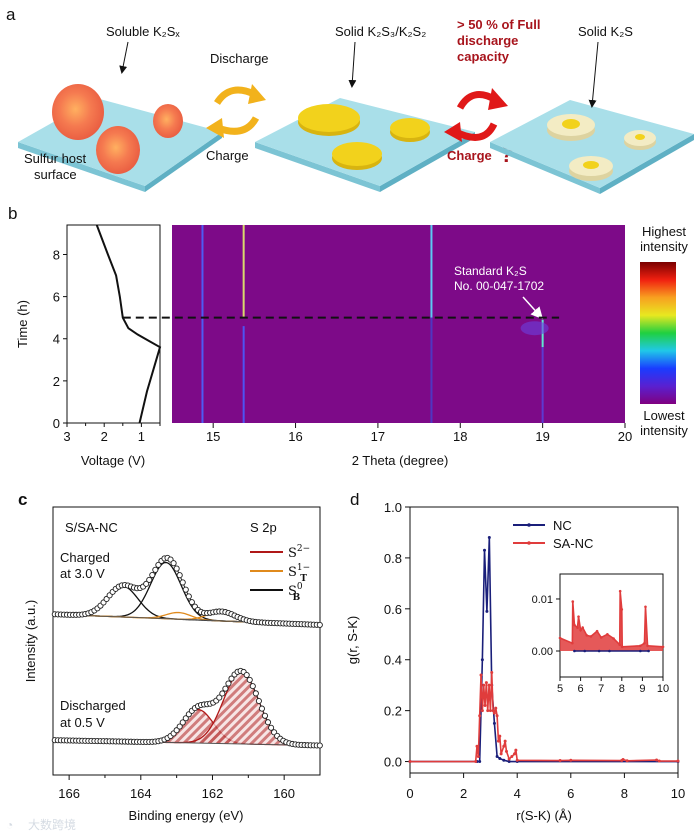 This screenshot has width=700, height=836. Describe the element at coordinates (380, 31) in the screenshot. I see `solid-k2s3-label: Solid K₂S₃/K₂S₂` at that location.